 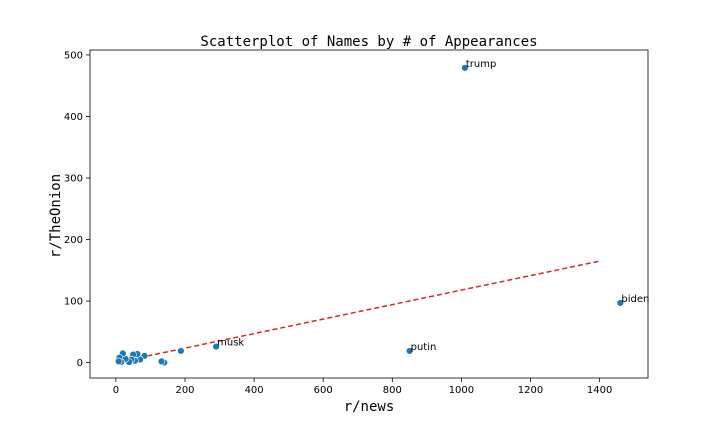 I want to click on x-axis-label: r/news, so click(x=369, y=407).